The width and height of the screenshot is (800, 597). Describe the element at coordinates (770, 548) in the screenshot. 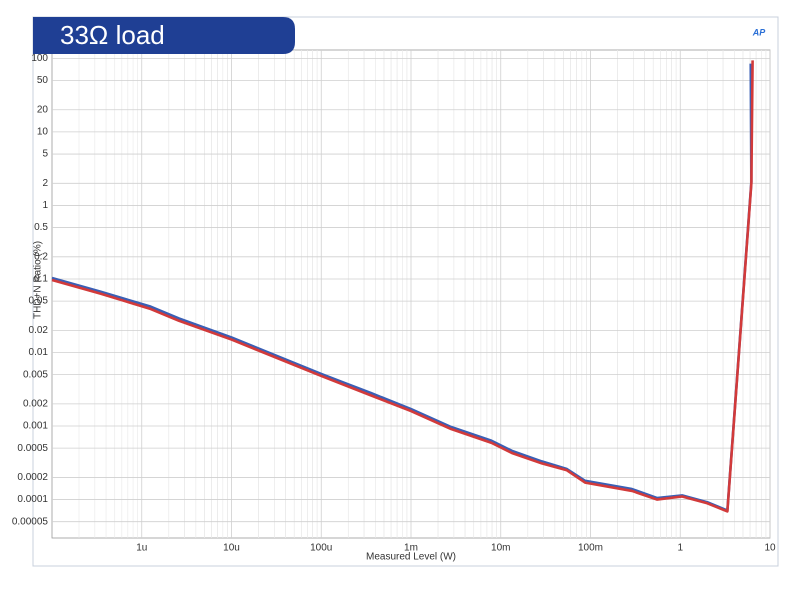

I see `x-tick-label: 10` at that location.